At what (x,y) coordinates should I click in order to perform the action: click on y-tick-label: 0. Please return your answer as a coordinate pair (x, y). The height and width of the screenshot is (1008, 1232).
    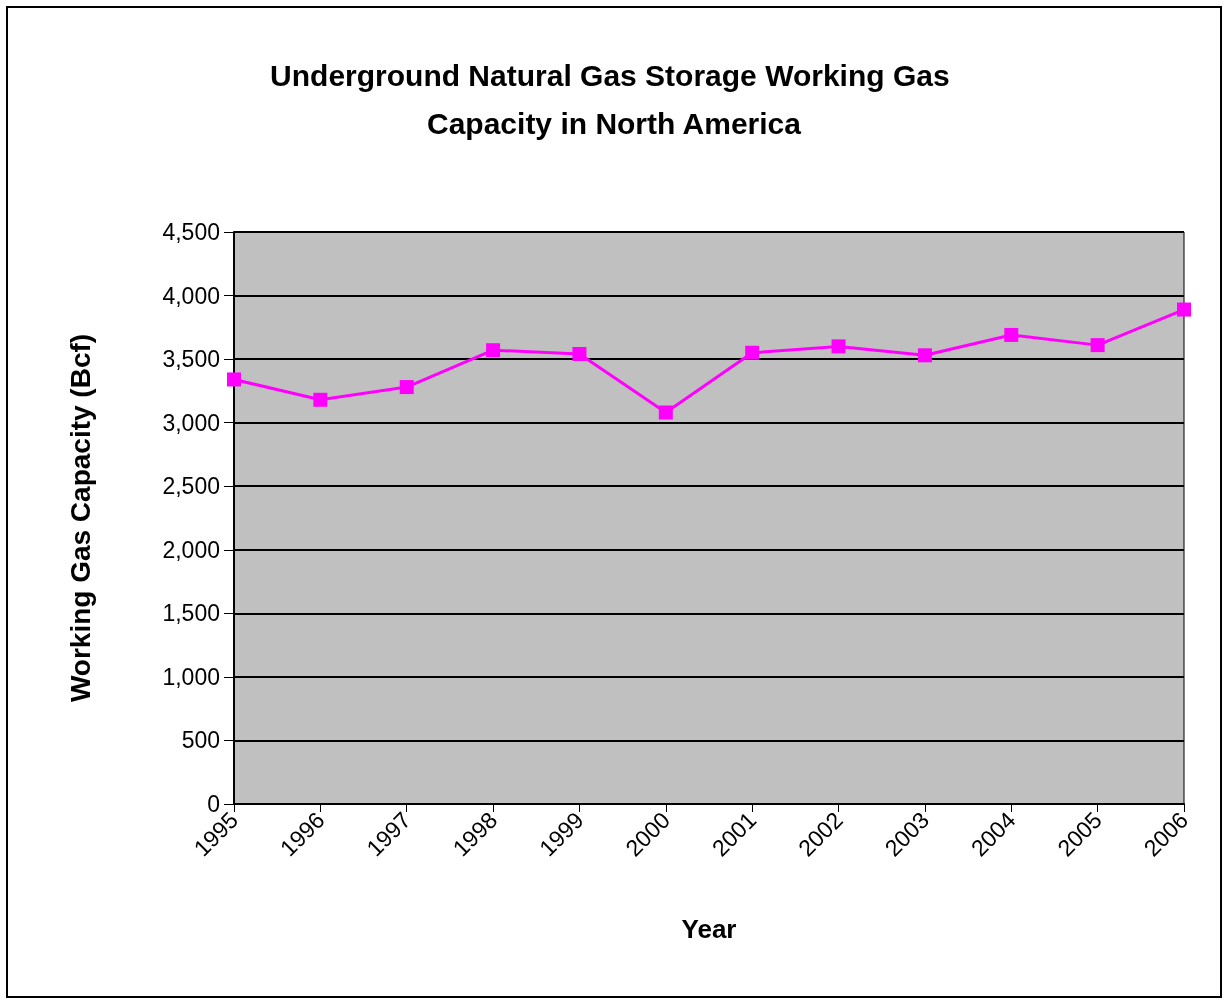
    Looking at the image, I should click on (213, 804).